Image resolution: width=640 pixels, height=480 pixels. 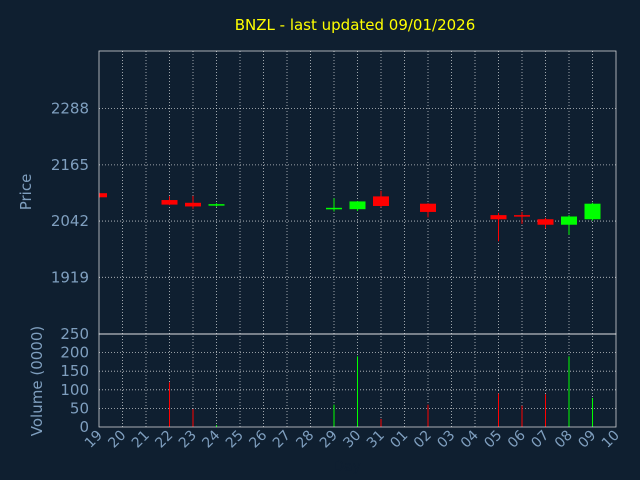 What do you see at coordinates (282, 440) in the screenshot?
I see `x-tick-label: 27` at bounding box center [282, 440].